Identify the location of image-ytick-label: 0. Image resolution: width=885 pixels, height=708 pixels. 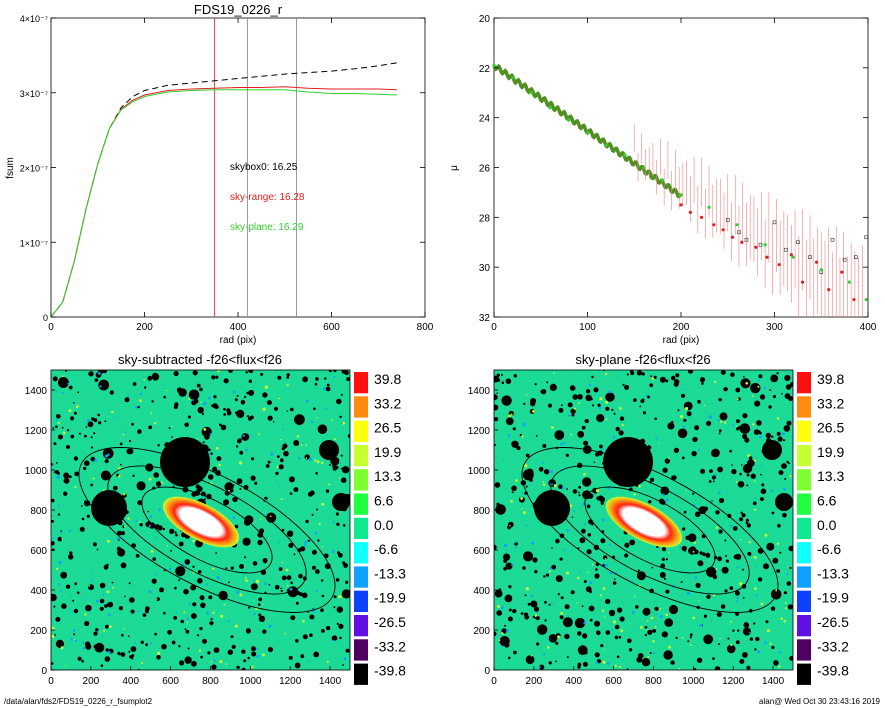
(44, 671).